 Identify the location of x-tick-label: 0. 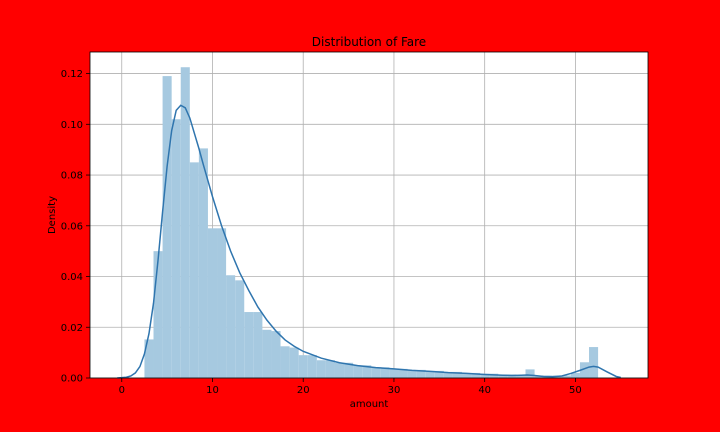
(122, 390).